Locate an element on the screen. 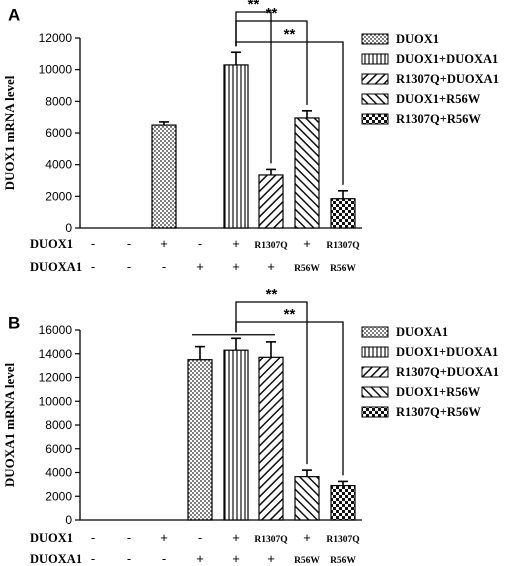  panel-letter: A is located at coordinates (14, 14).